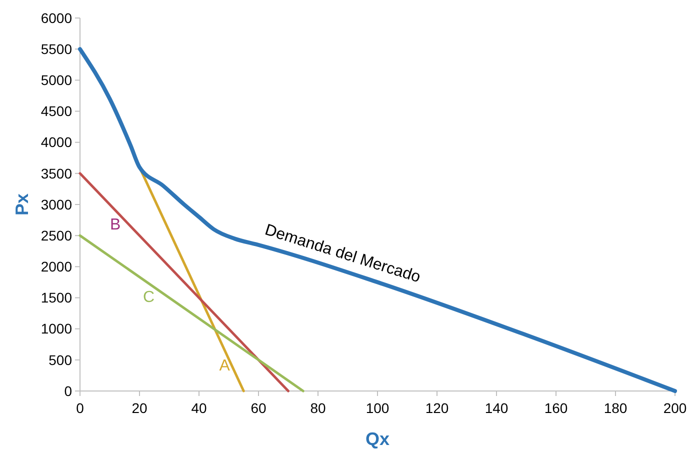 The image size is (697, 467). Describe the element at coordinates (224, 366) in the screenshot. I see `series-label: A` at that location.